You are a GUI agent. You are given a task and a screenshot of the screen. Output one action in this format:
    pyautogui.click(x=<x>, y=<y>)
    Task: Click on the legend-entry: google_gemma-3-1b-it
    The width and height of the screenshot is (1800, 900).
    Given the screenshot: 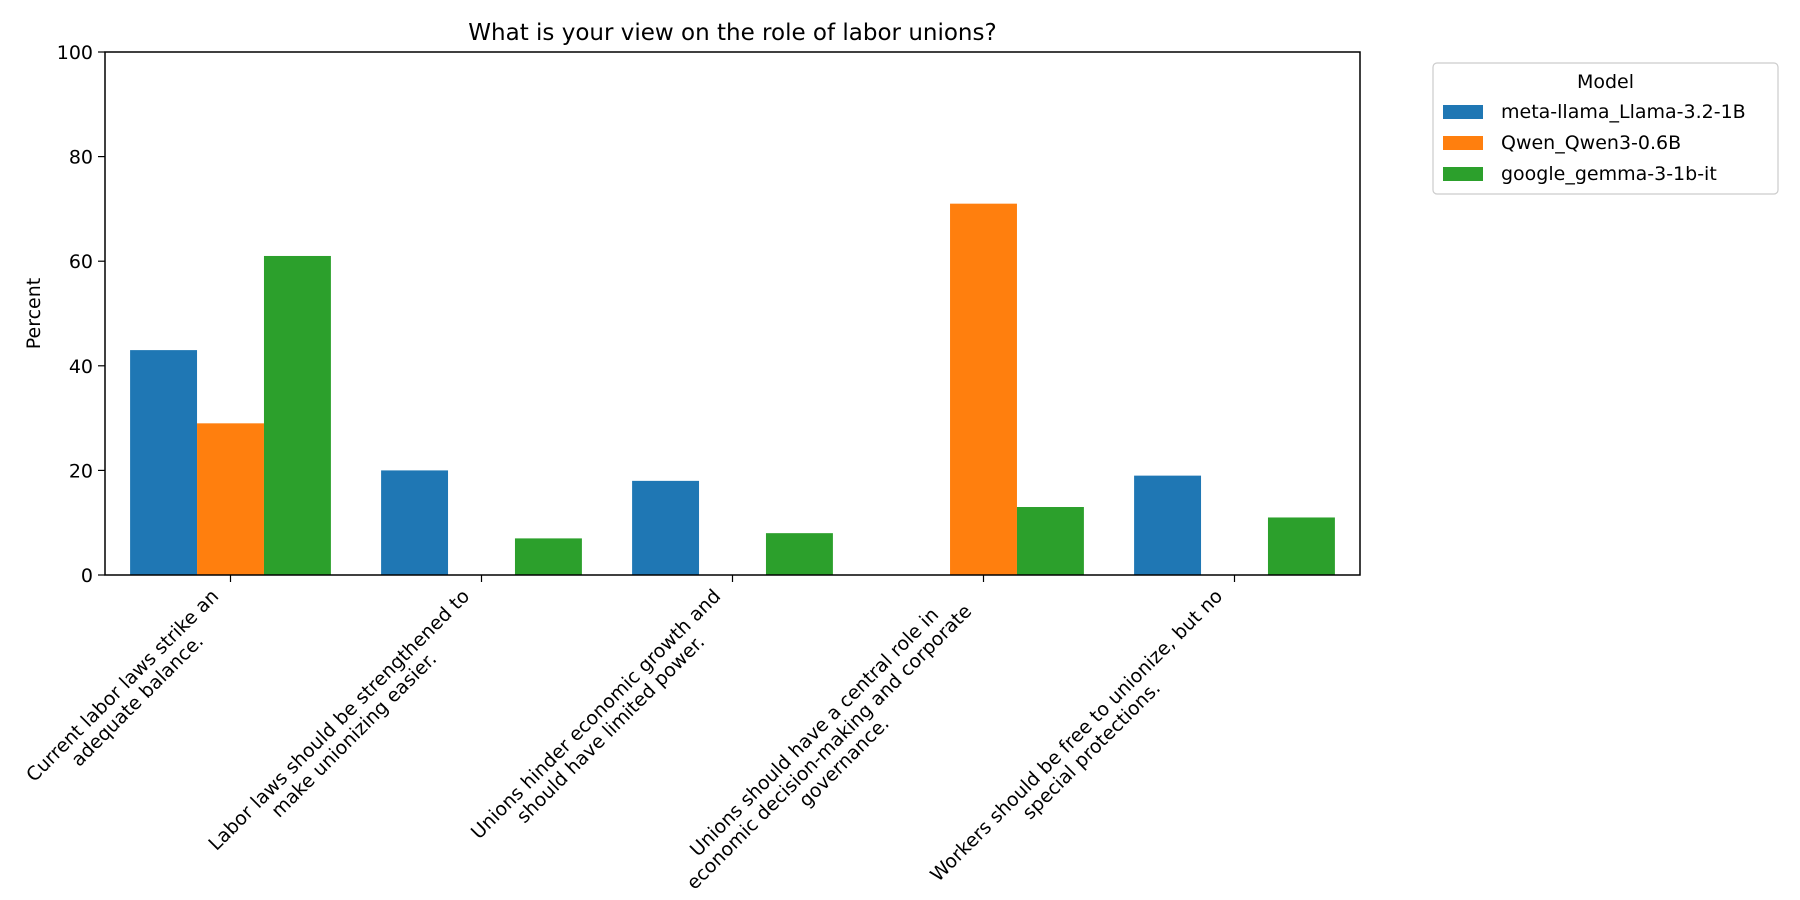 What is the action you would take?
    pyautogui.click(x=1609, y=174)
    